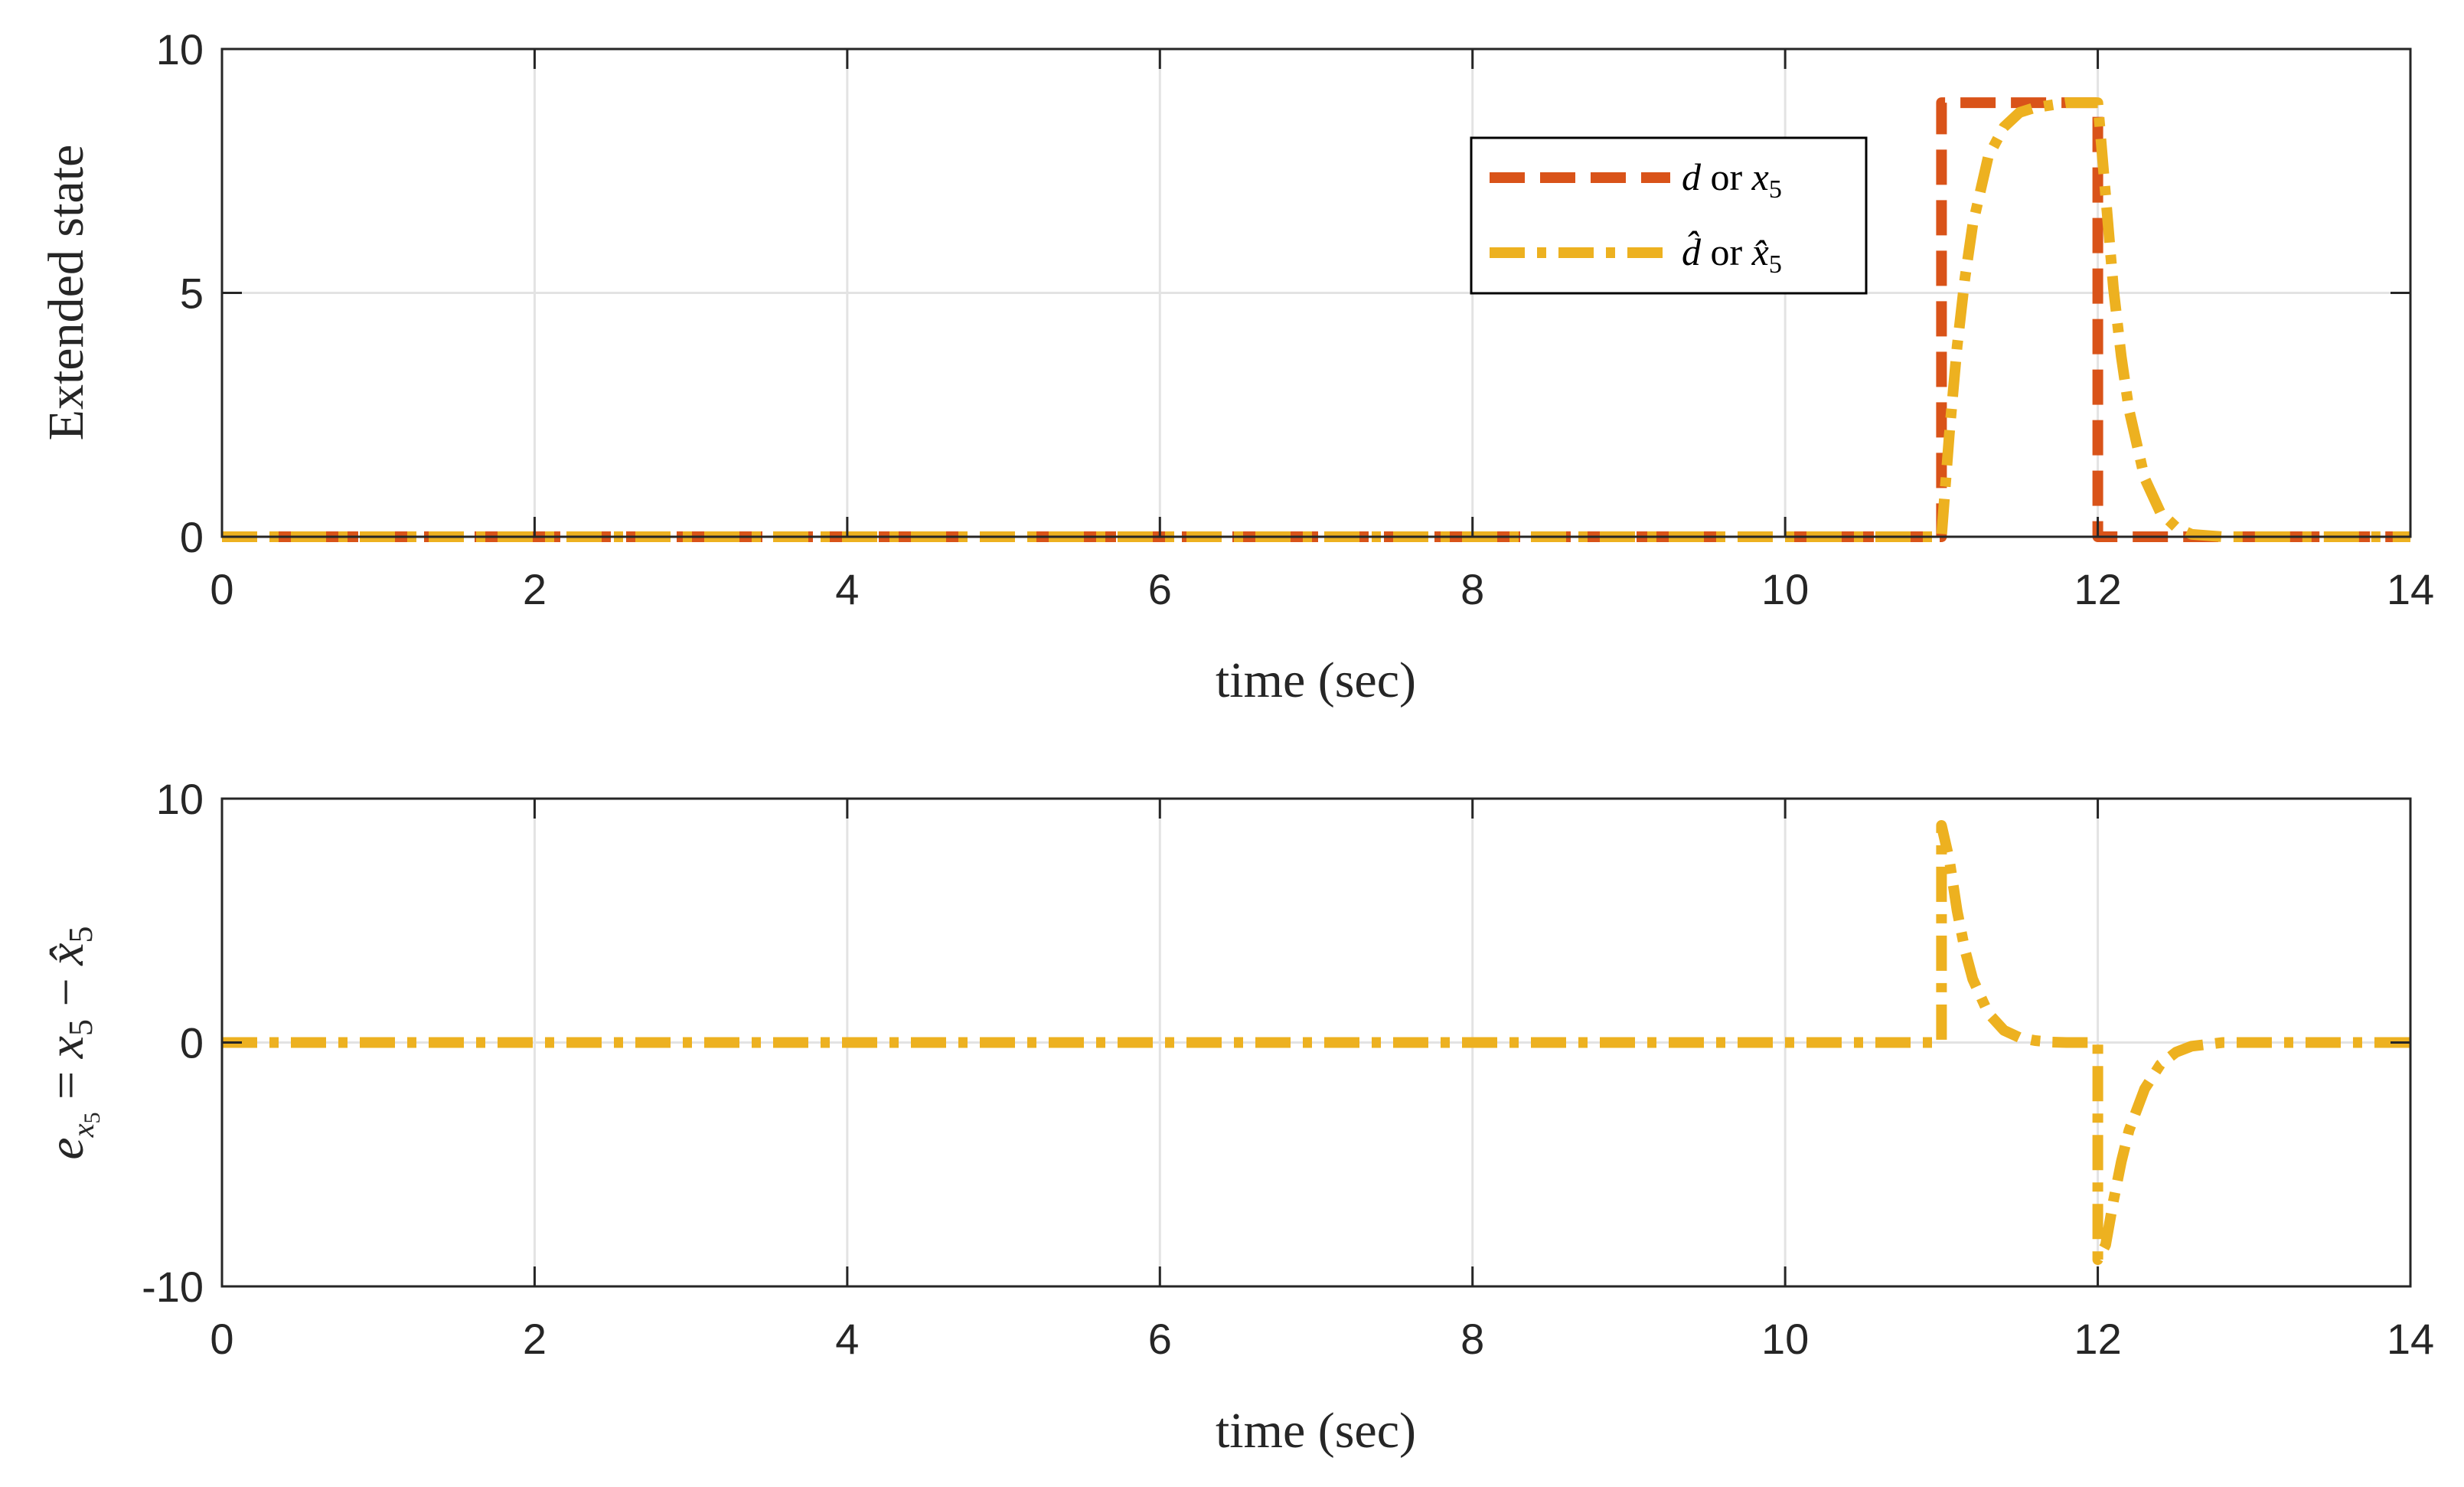 This screenshot has width=2464, height=1487. Describe the element at coordinates (1316, 680) in the screenshot. I see `plot1-x-axis-label: time (sec)` at that location.